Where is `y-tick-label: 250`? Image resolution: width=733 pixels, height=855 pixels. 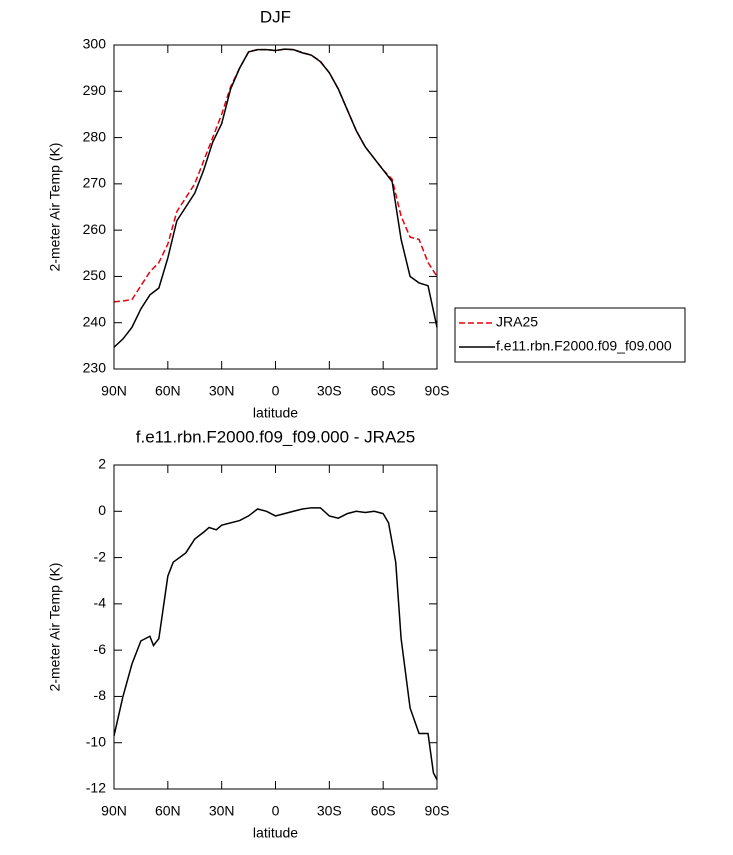
y-tick-label: 250 is located at coordinates (95, 275).